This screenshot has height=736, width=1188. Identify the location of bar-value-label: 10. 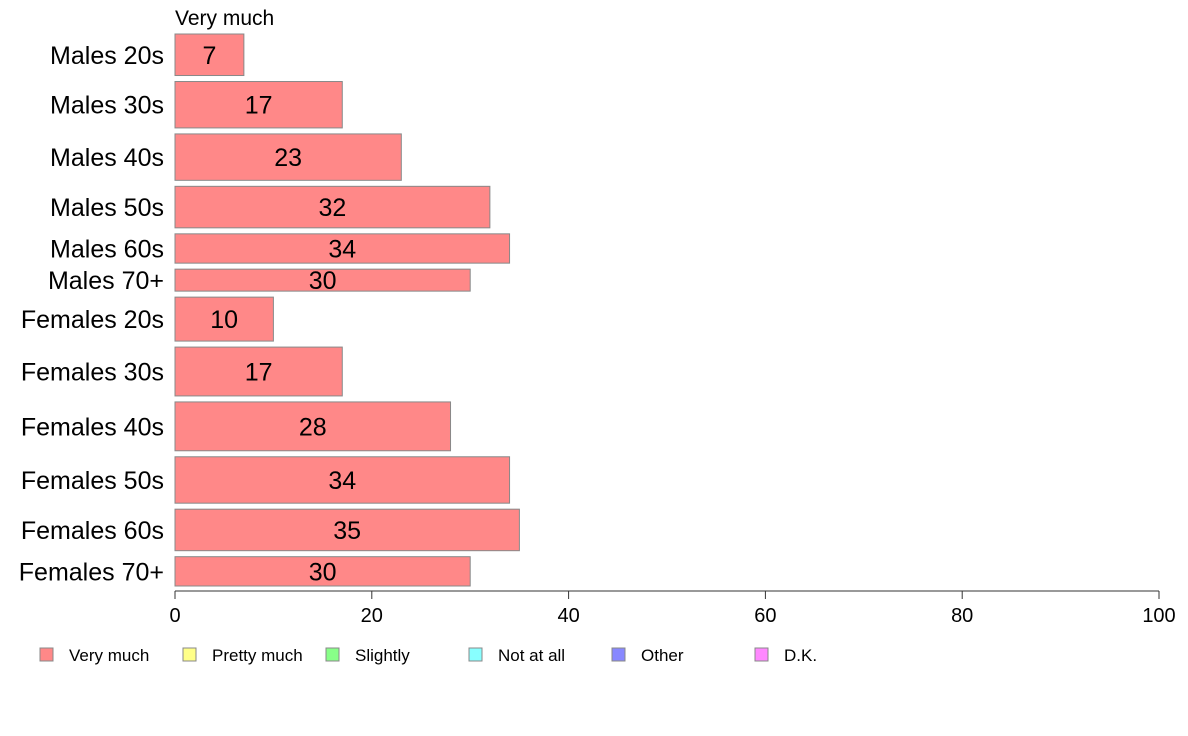
(224, 320).